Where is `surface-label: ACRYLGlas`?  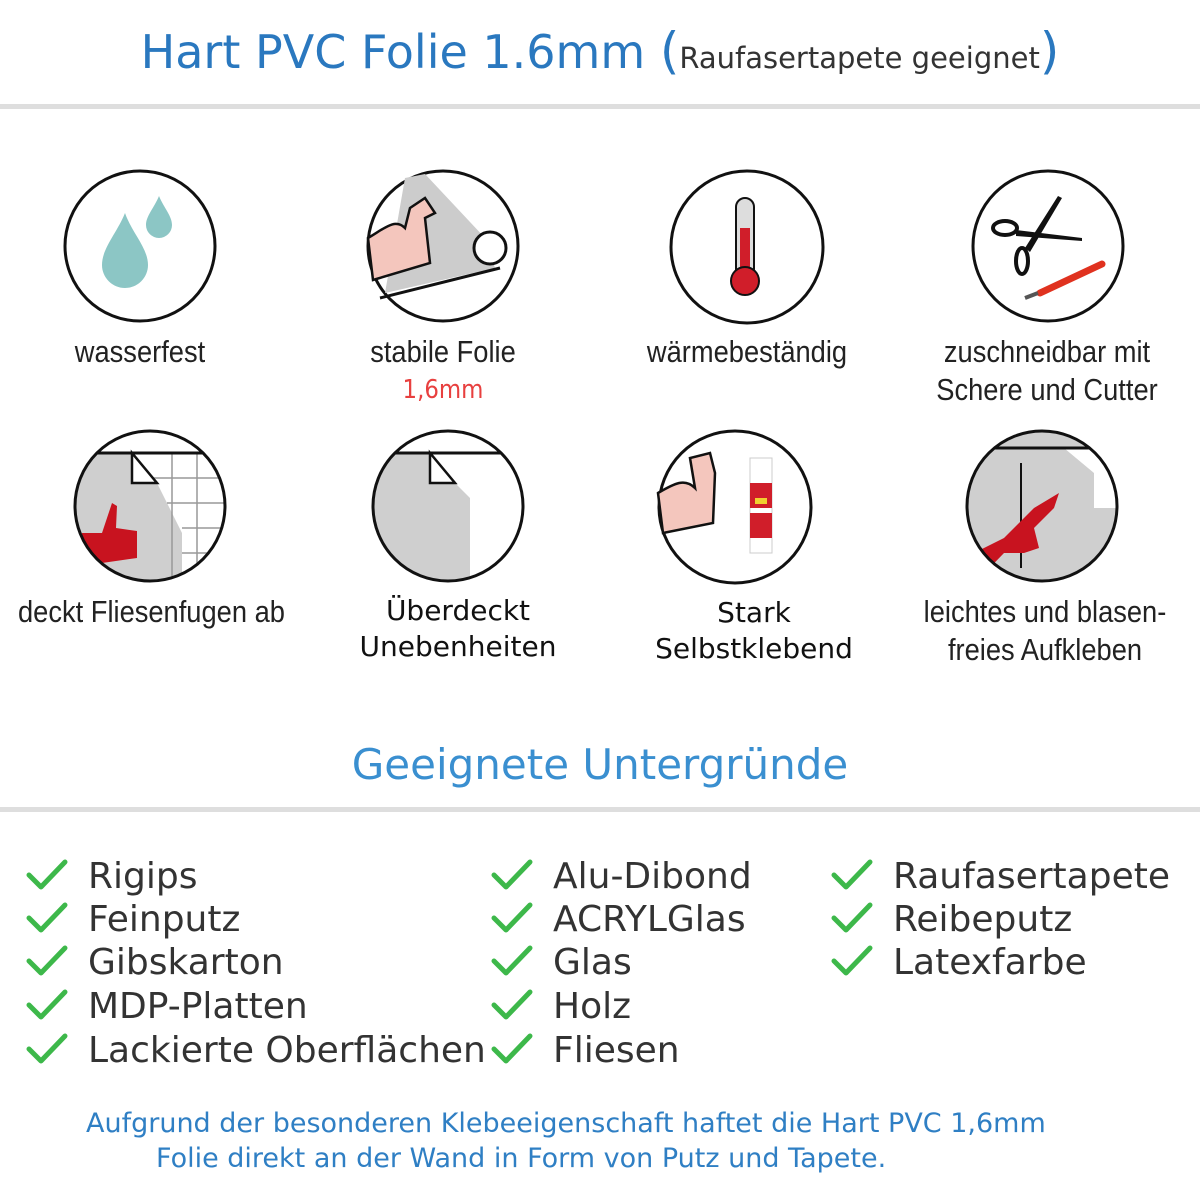 surface-label: ACRYLGlas is located at coordinates (649, 919).